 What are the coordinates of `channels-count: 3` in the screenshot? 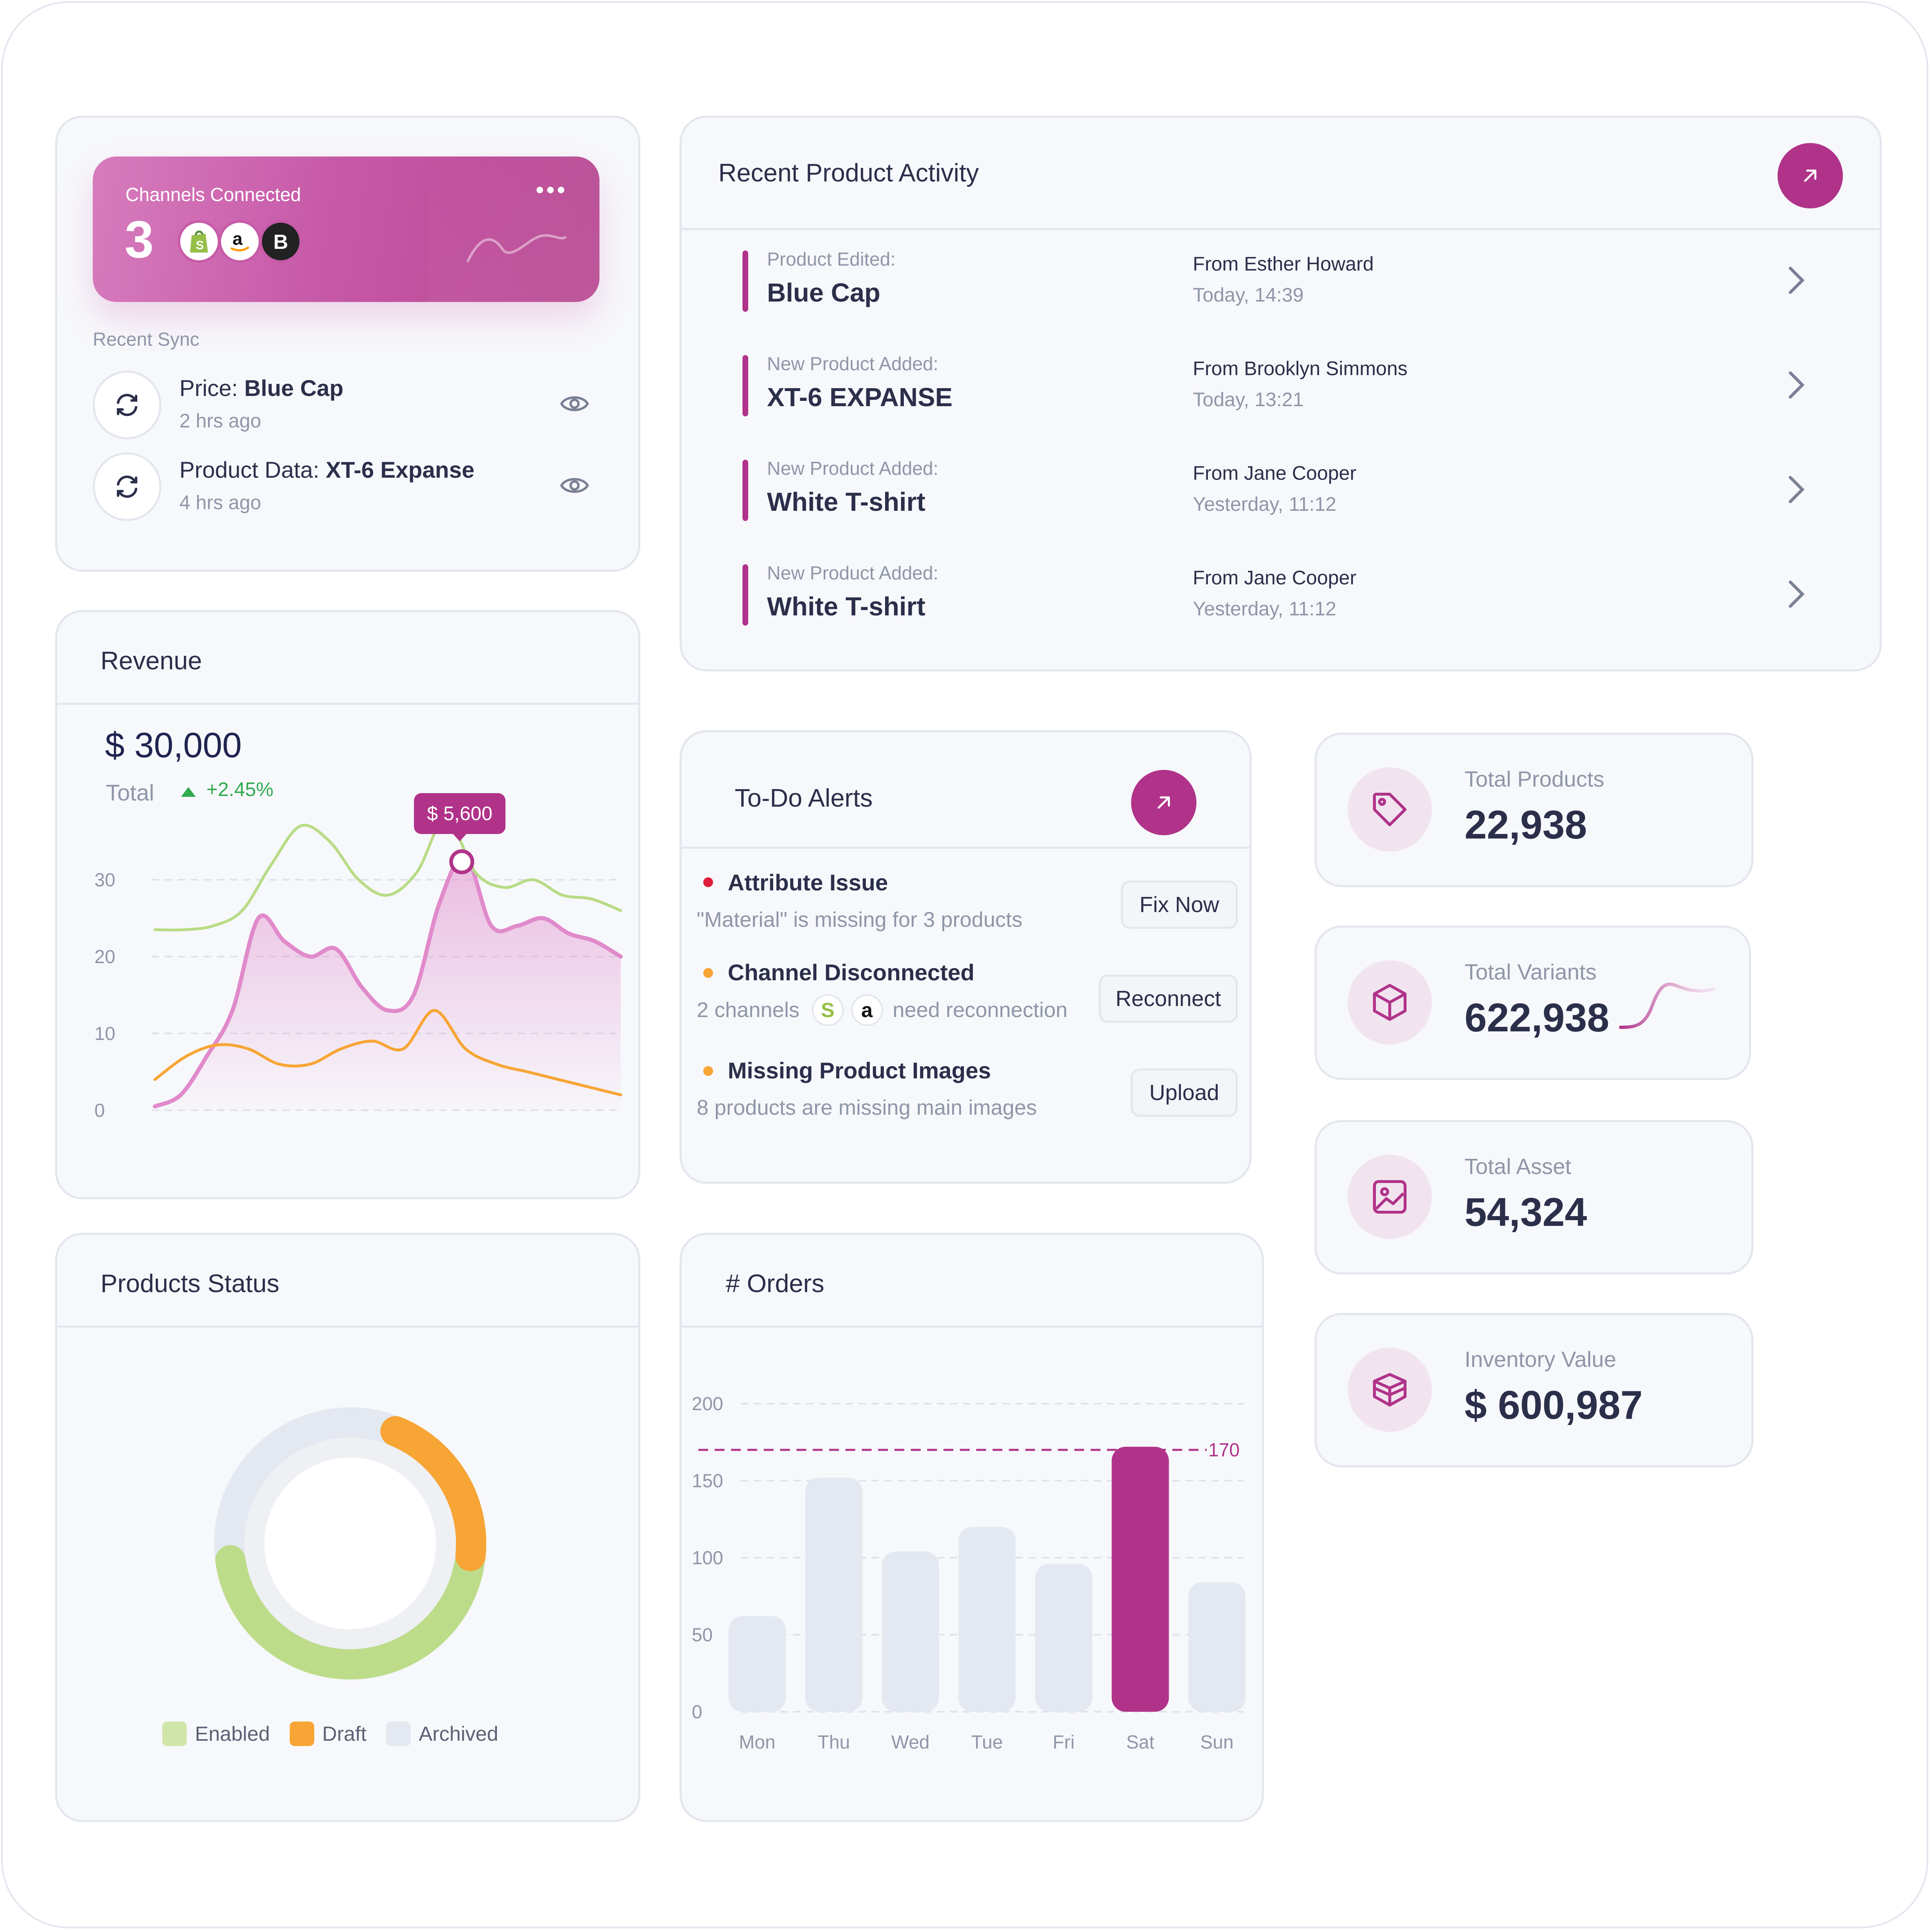 It's located at (139, 239).